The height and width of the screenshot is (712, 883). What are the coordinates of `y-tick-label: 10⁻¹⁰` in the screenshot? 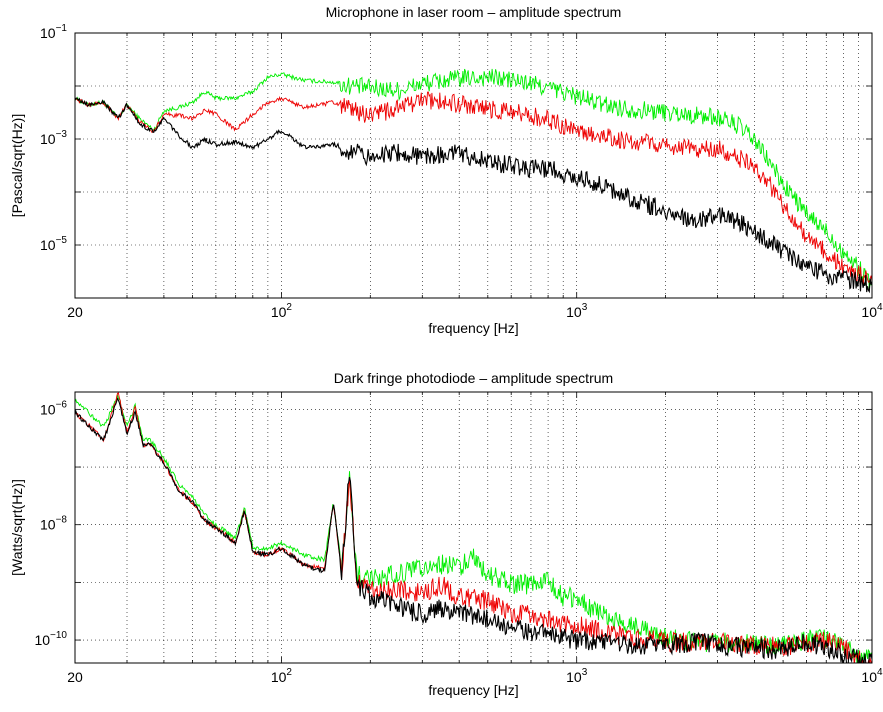 It's located at (50, 639).